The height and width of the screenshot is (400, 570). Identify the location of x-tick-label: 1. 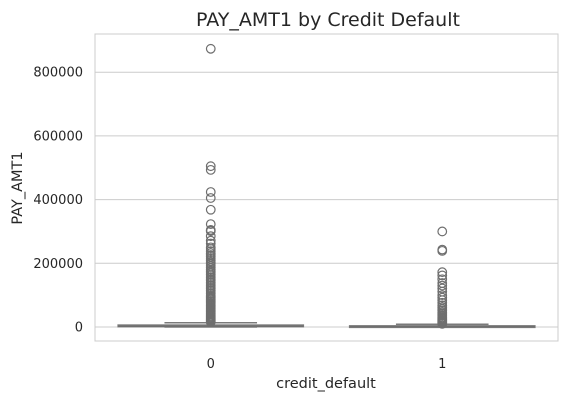
(442, 364).